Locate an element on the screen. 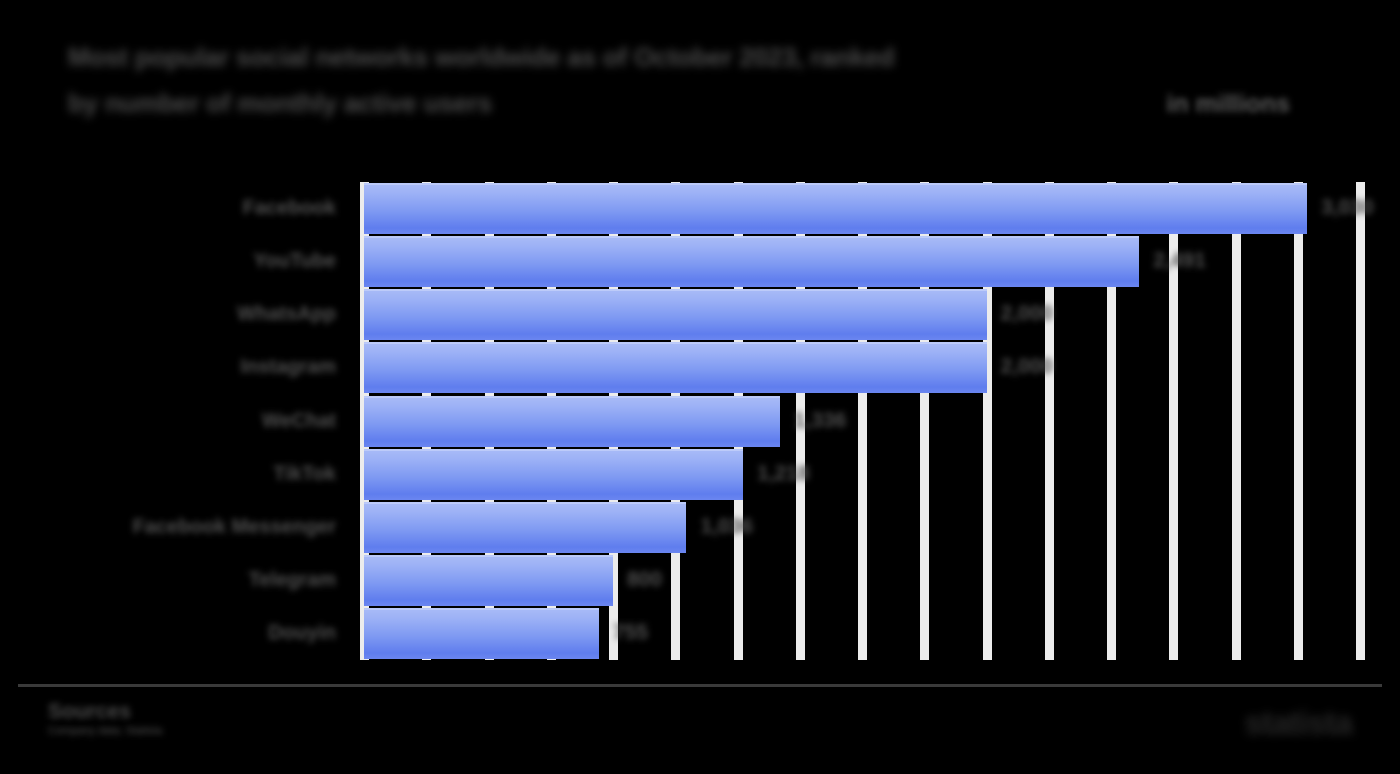 This screenshot has width=1400, height=774. category-label: Facebook Messenger is located at coordinates (234, 526).